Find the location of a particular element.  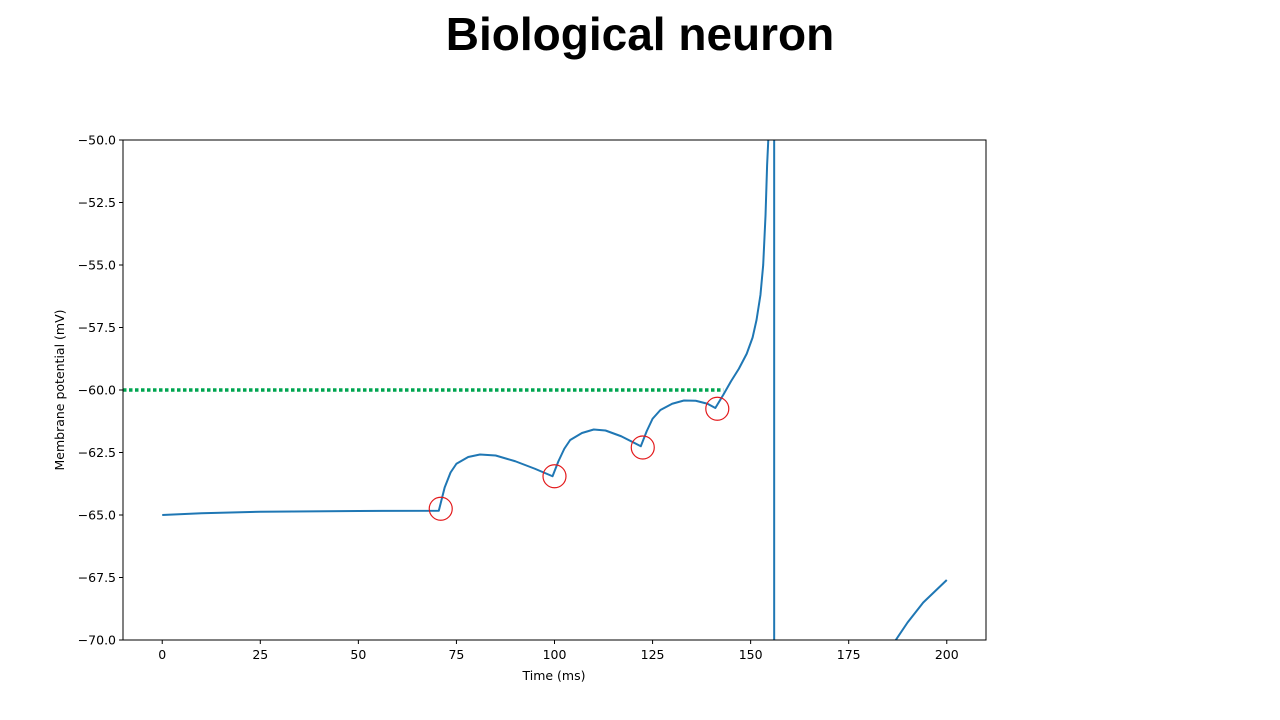

y-tick-label: −70.0 is located at coordinates (97, 640).